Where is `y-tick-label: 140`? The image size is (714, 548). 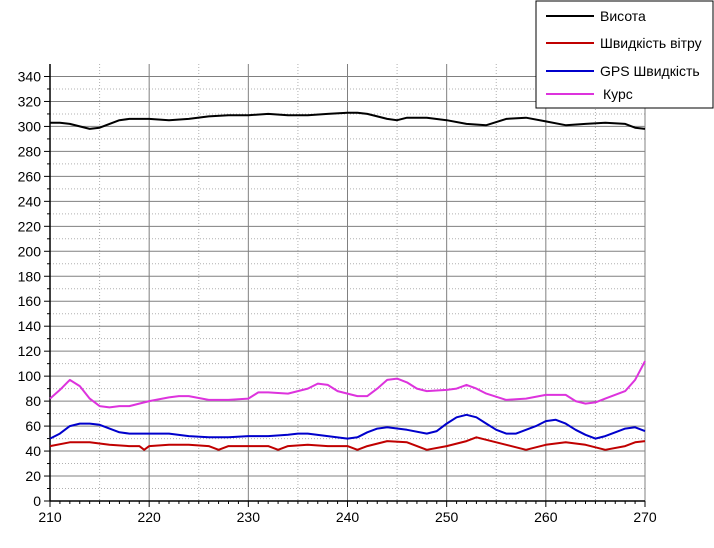 y-tick-label: 140 is located at coordinates (30, 326).